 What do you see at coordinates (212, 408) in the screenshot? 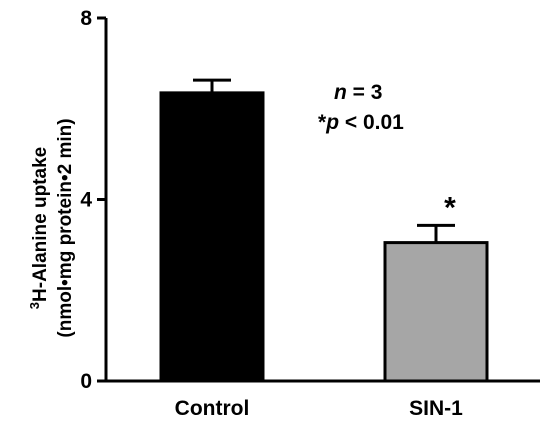
I see `x-tick-label-control: Control` at bounding box center [212, 408].